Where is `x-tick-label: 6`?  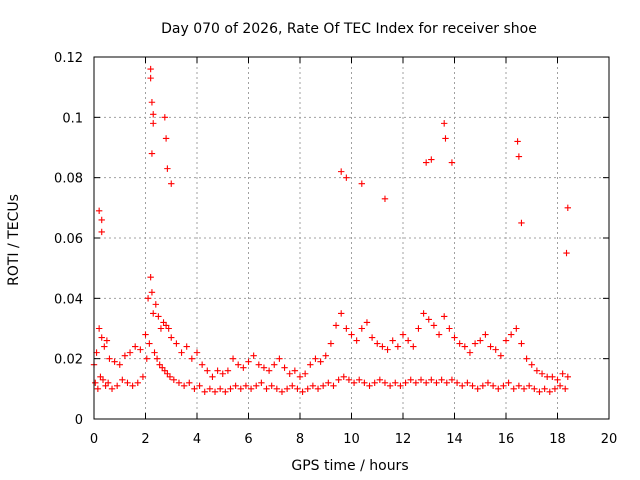 x-tick-label: 6 is located at coordinates (248, 439).